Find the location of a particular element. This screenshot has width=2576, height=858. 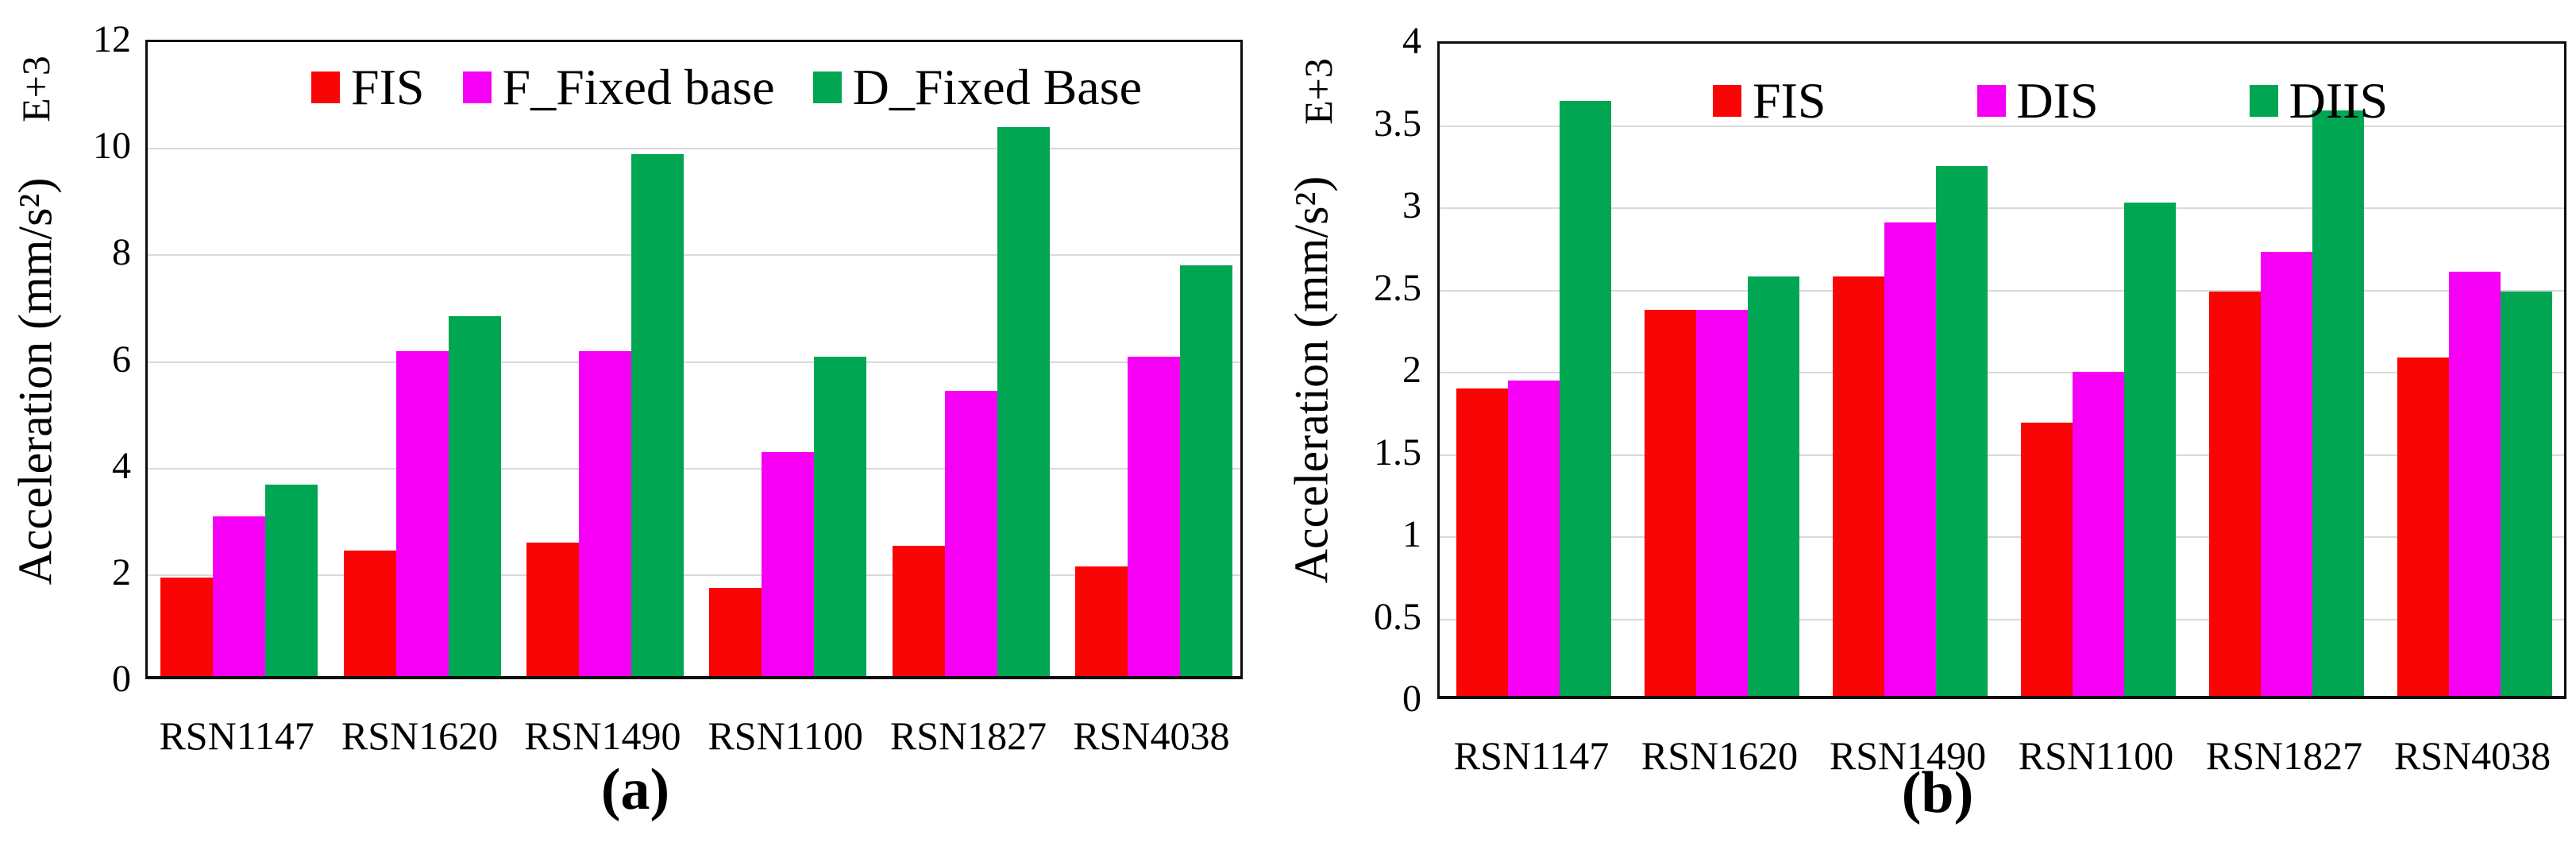

y-tick-label: 3.5 is located at coordinates (1397, 123).